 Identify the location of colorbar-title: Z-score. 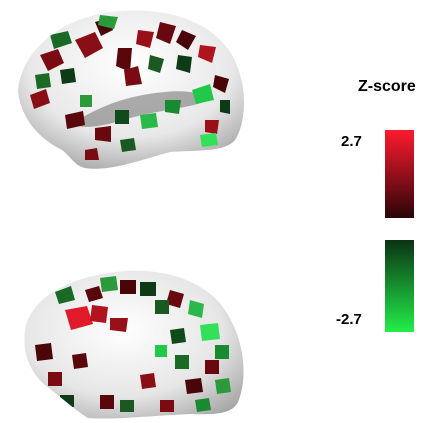
(387, 86).